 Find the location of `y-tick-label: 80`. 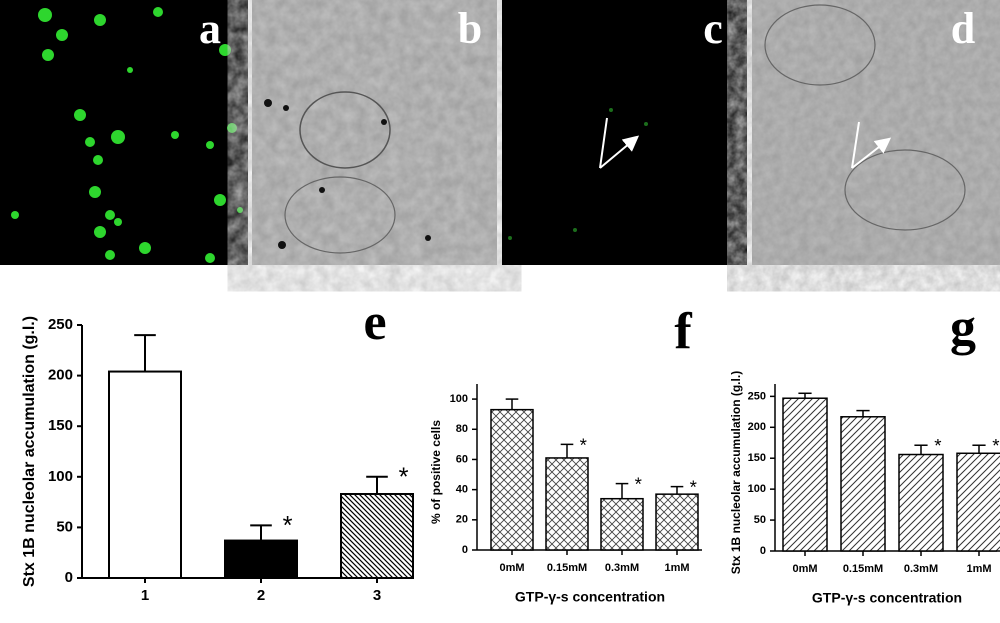

y-tick-label: 80 is located at coordinates (462, 429).